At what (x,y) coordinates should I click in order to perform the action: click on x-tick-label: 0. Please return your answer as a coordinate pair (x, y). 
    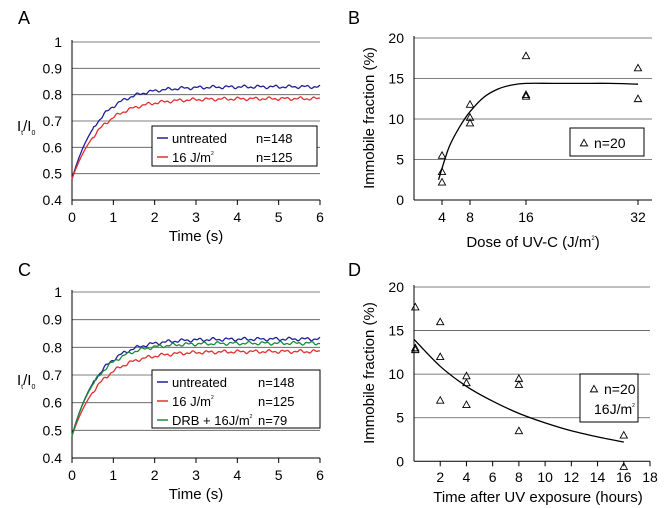
    Looking at the image, I should click on (72, 217).